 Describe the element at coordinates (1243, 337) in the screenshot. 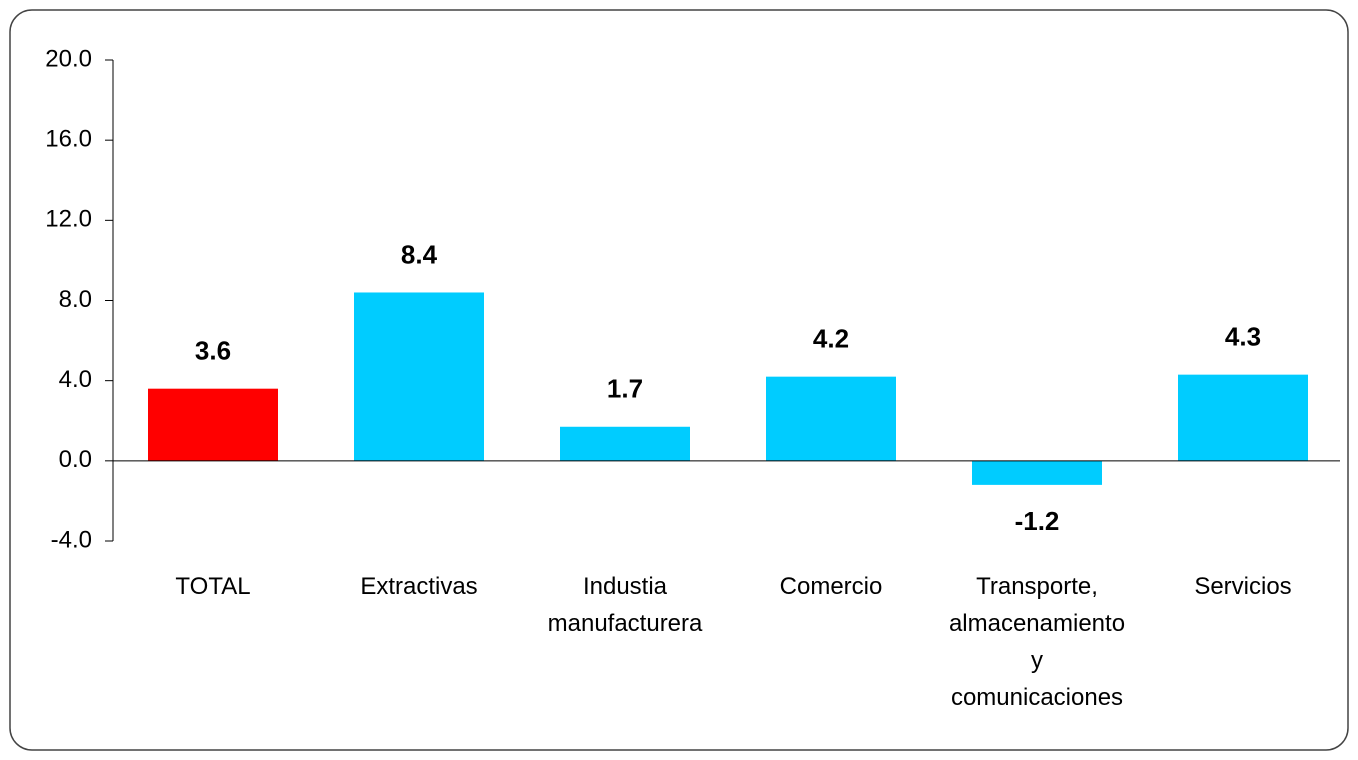

I see `value-label: 4.3` at that location.